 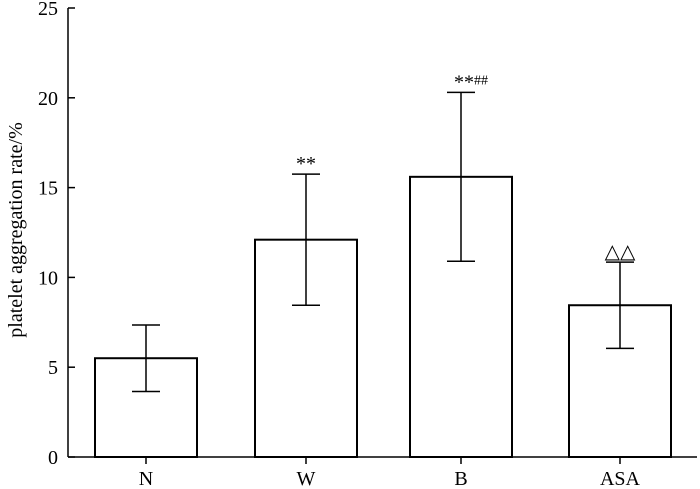 I want to click on bar, so click(x=306, y=348).